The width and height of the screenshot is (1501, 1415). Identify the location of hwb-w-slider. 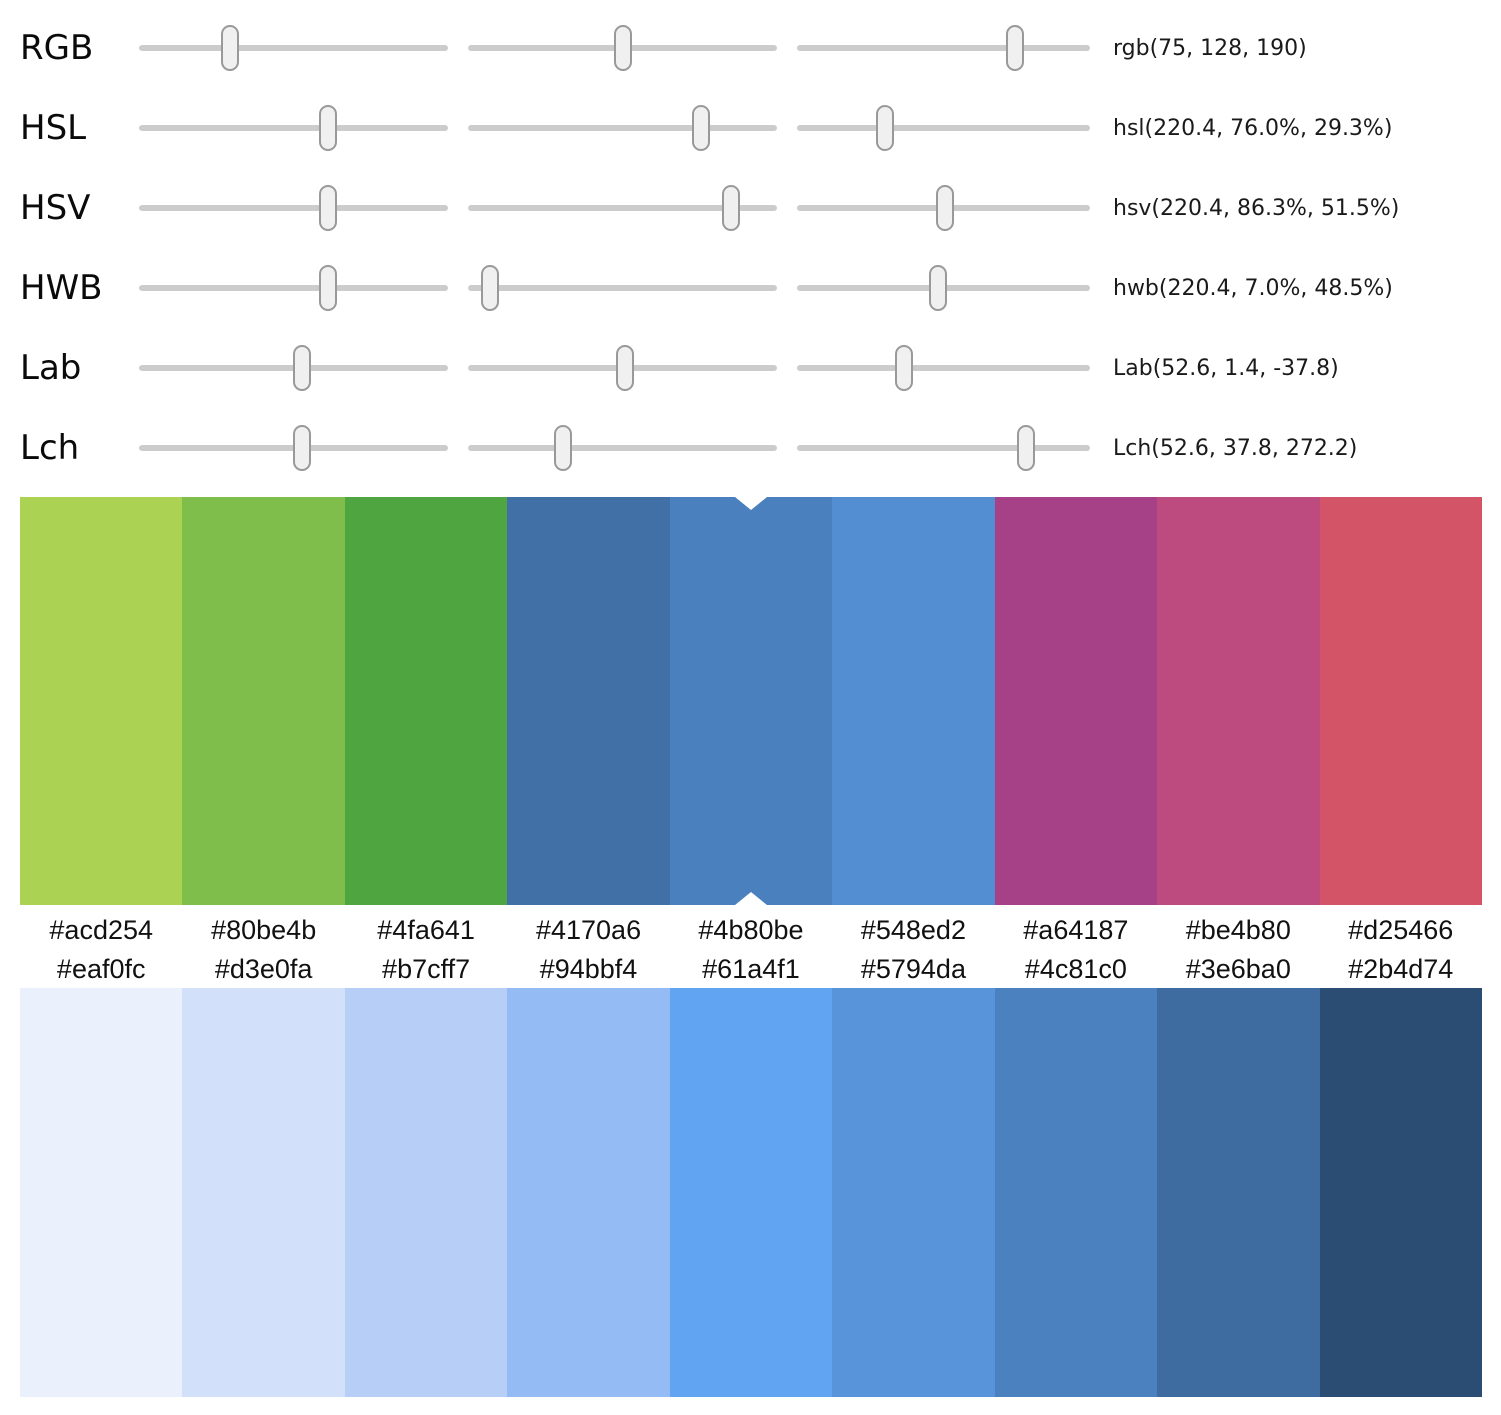
(622, 288).